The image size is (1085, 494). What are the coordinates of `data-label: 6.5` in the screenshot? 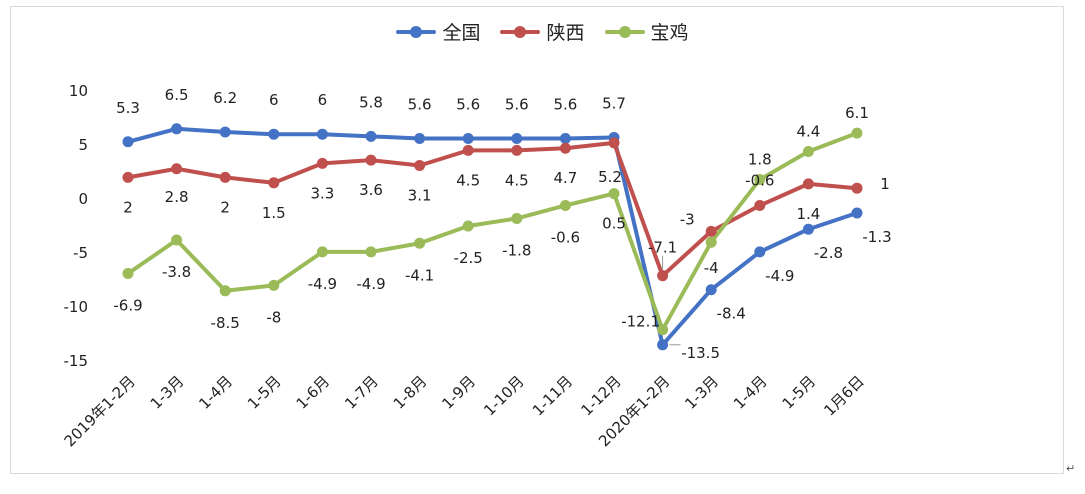 It's located at (177, 95).